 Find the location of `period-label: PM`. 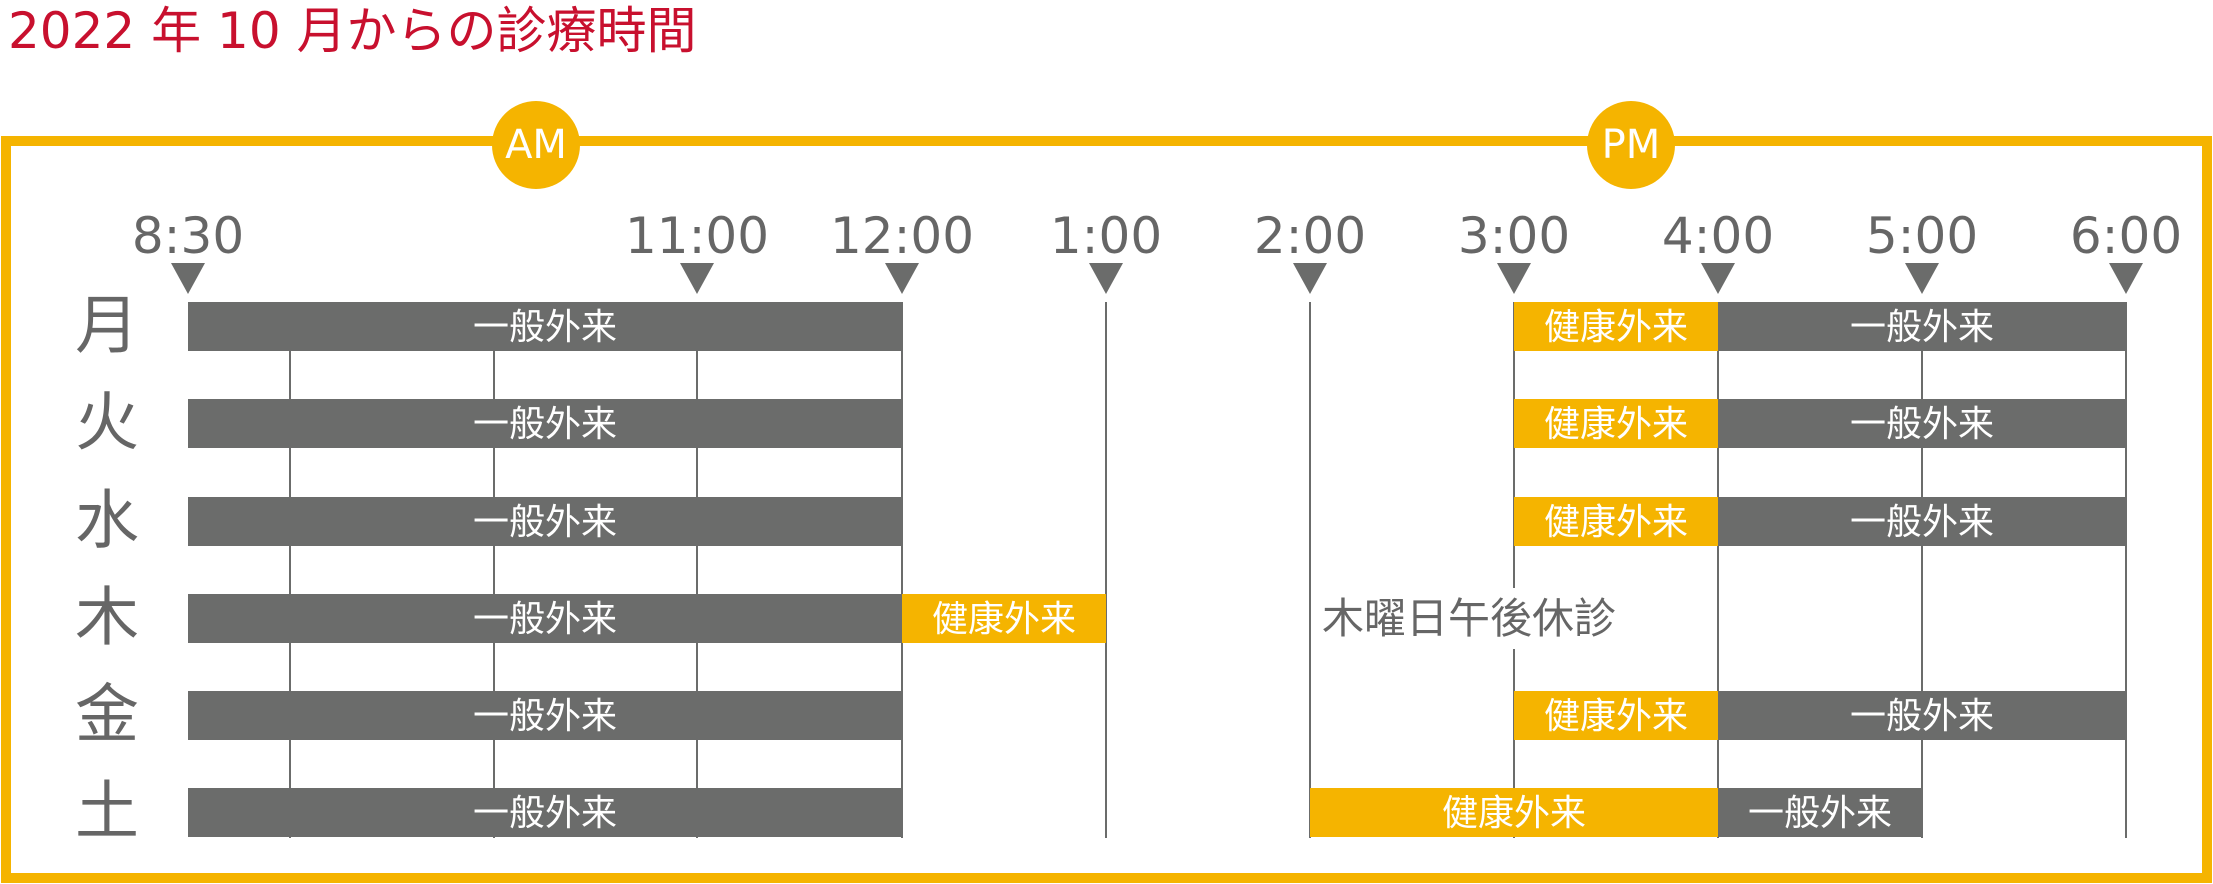

period-label: PM is located at coordinates (1631, 145).